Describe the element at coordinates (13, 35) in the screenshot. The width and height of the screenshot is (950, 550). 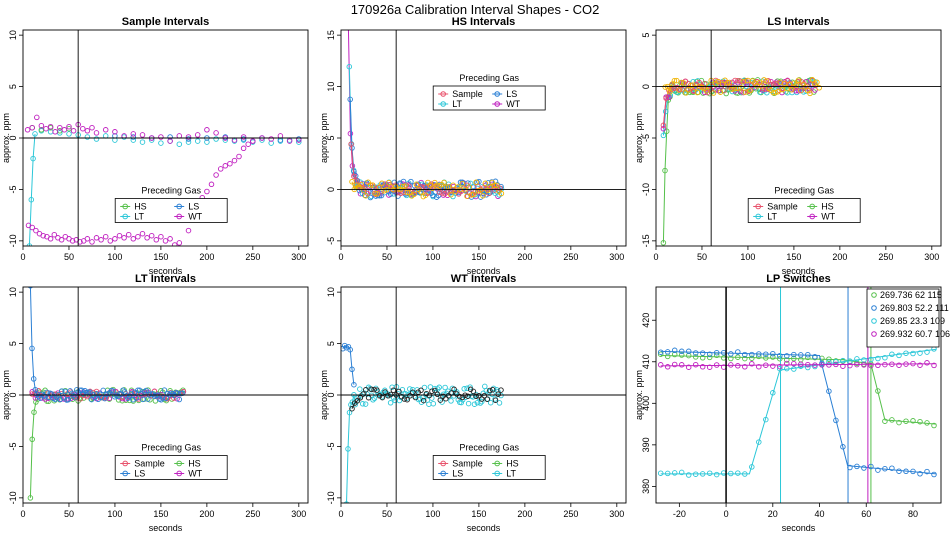
I see `y-tick-label: 10` at that location.